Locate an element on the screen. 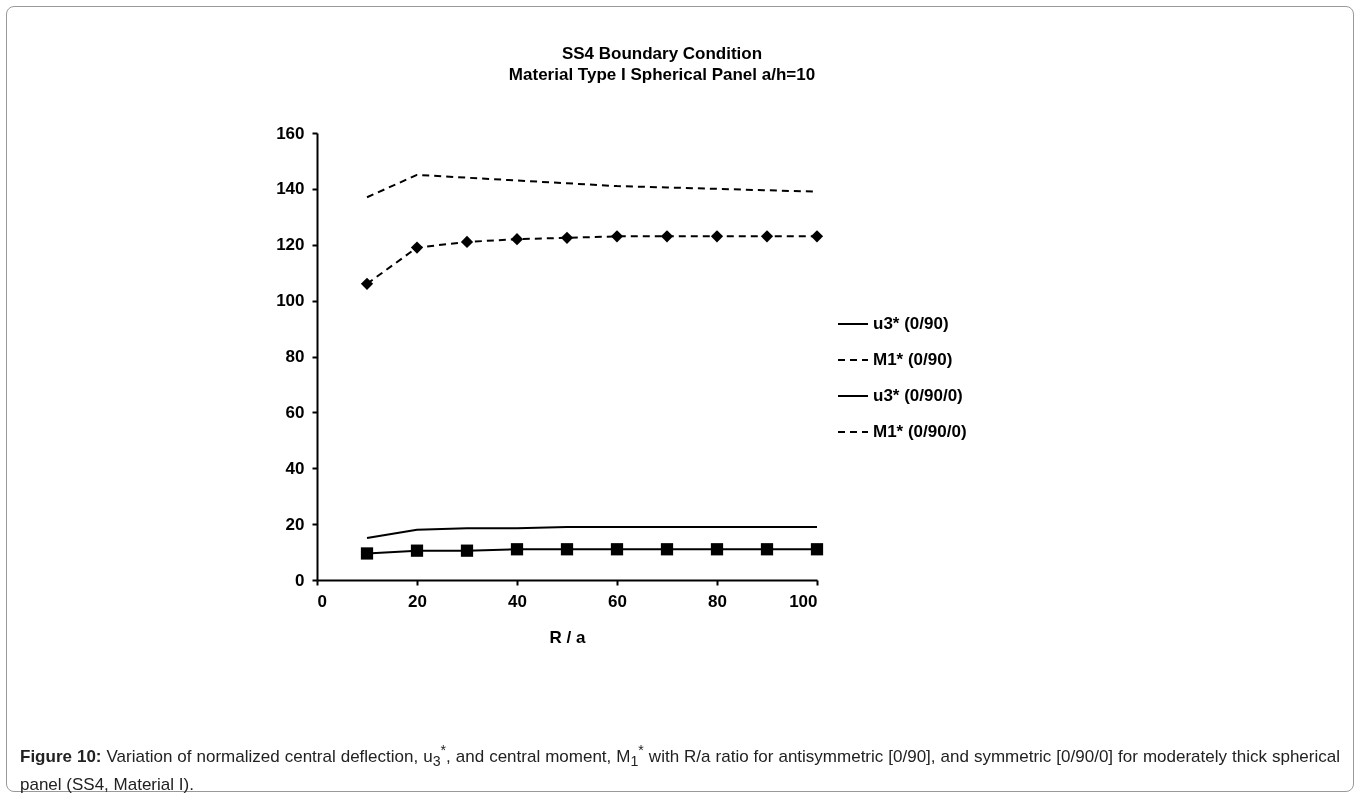 This screenshot has width=1362, height=800. y-tick-label: 20 is located at coordinates (295, 524).